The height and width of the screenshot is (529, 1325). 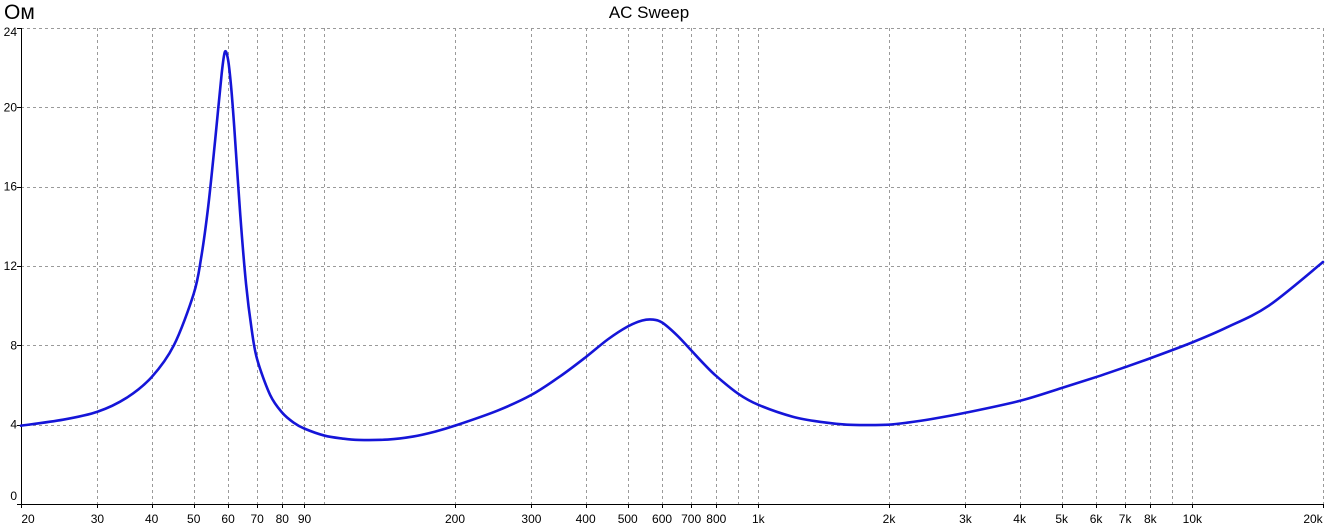 What do you see at coordinates (890, 519) in the screenshot?
I see `x-tick-label: 2k` at bounding box center [890, 519].